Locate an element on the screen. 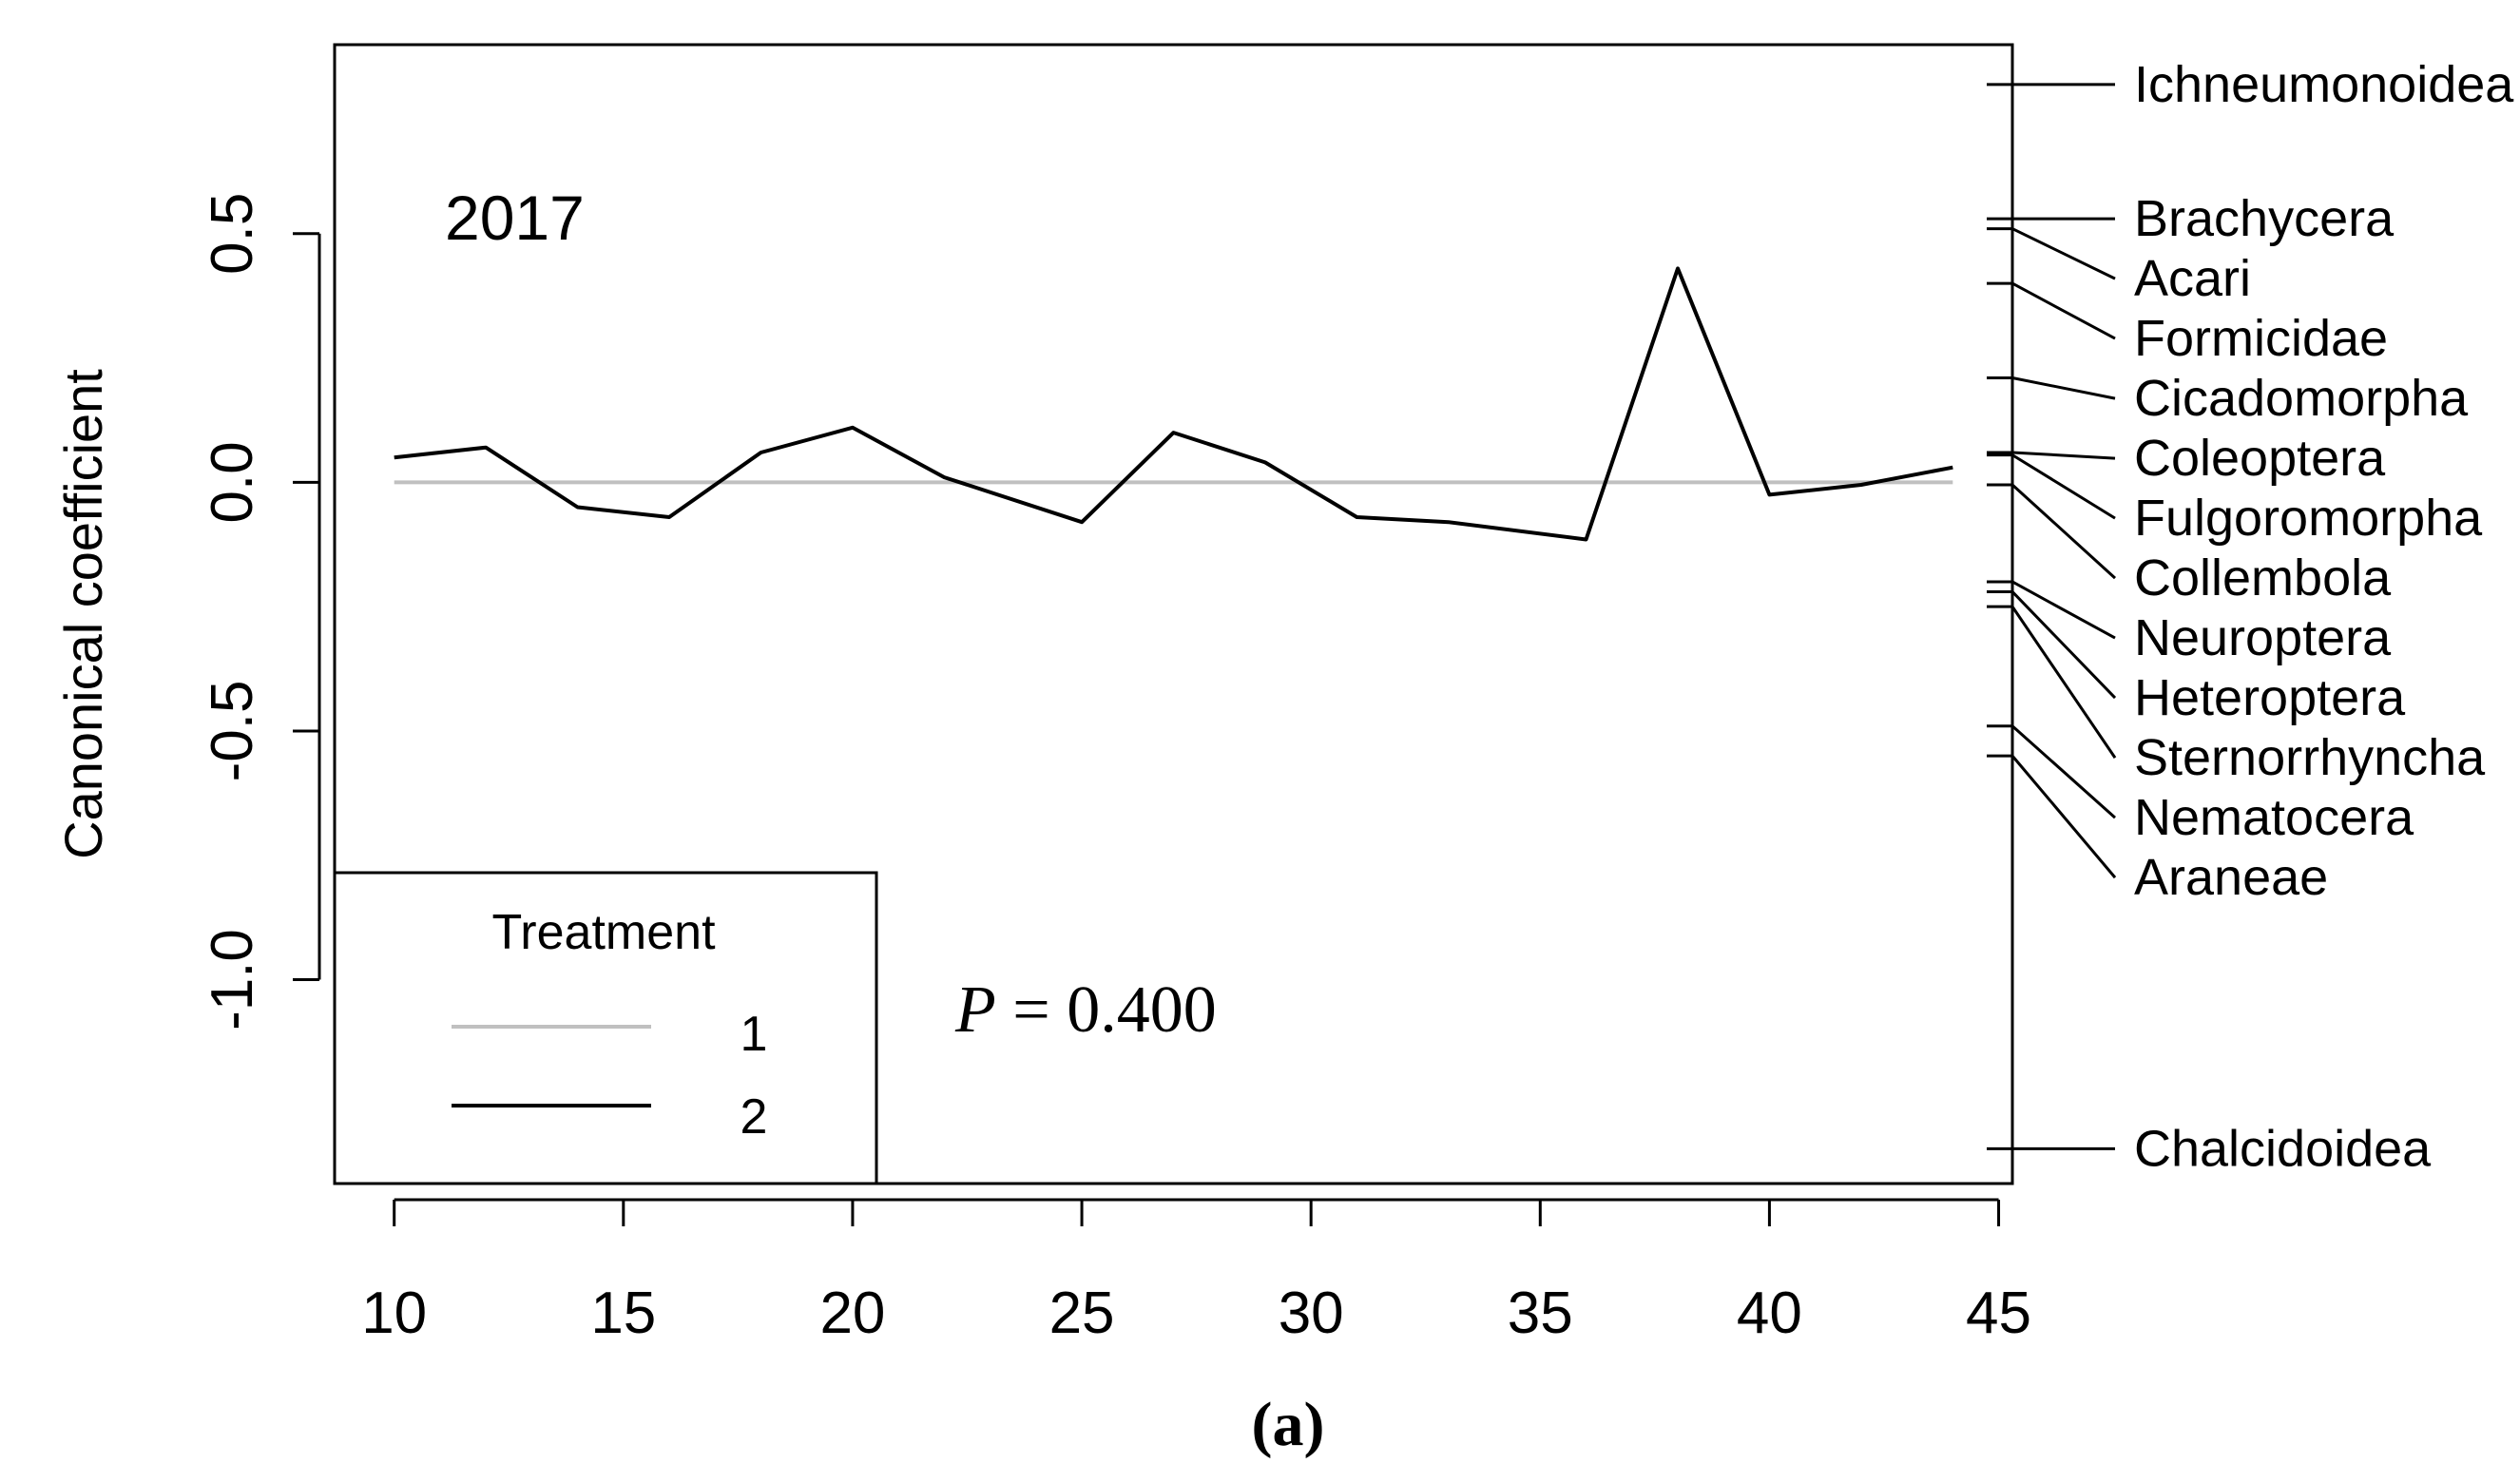 Image resolution: width=2520 pixels, height=1483 pixels. y-tick-label: 0.5 is located at coordinates (232, 234).